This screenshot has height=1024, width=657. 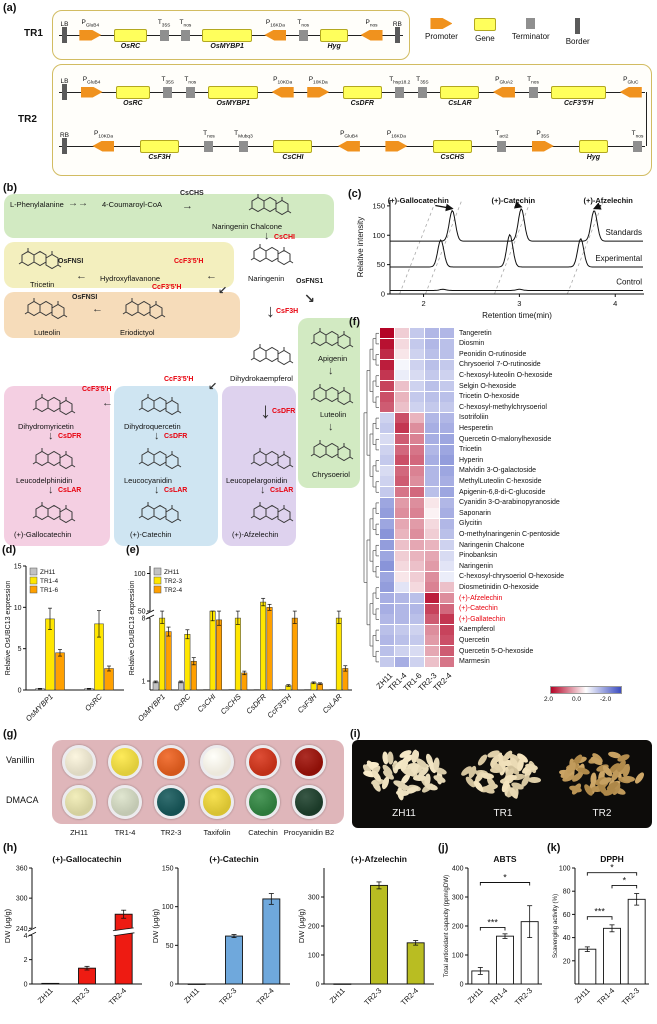 I want to click on pathway-arrow-icon: ↘, so click(x=309, y=298).